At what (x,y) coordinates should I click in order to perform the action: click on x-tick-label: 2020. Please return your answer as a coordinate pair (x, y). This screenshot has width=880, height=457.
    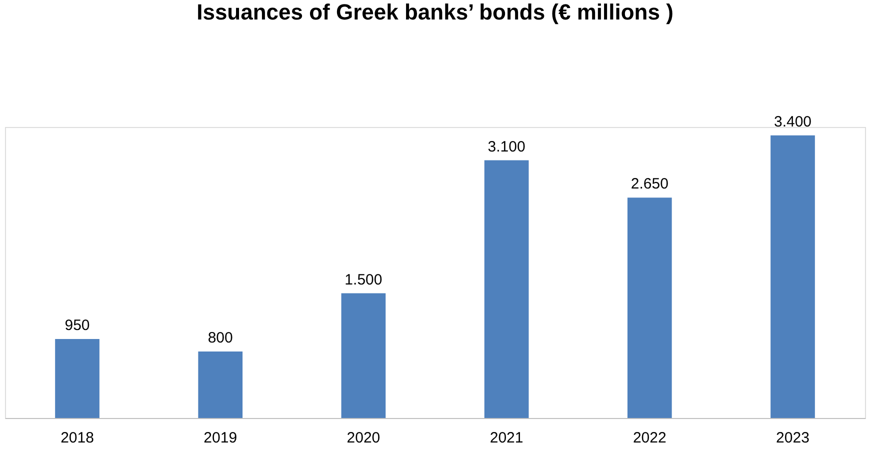
    Looking at the image, I should click on (363, 438).